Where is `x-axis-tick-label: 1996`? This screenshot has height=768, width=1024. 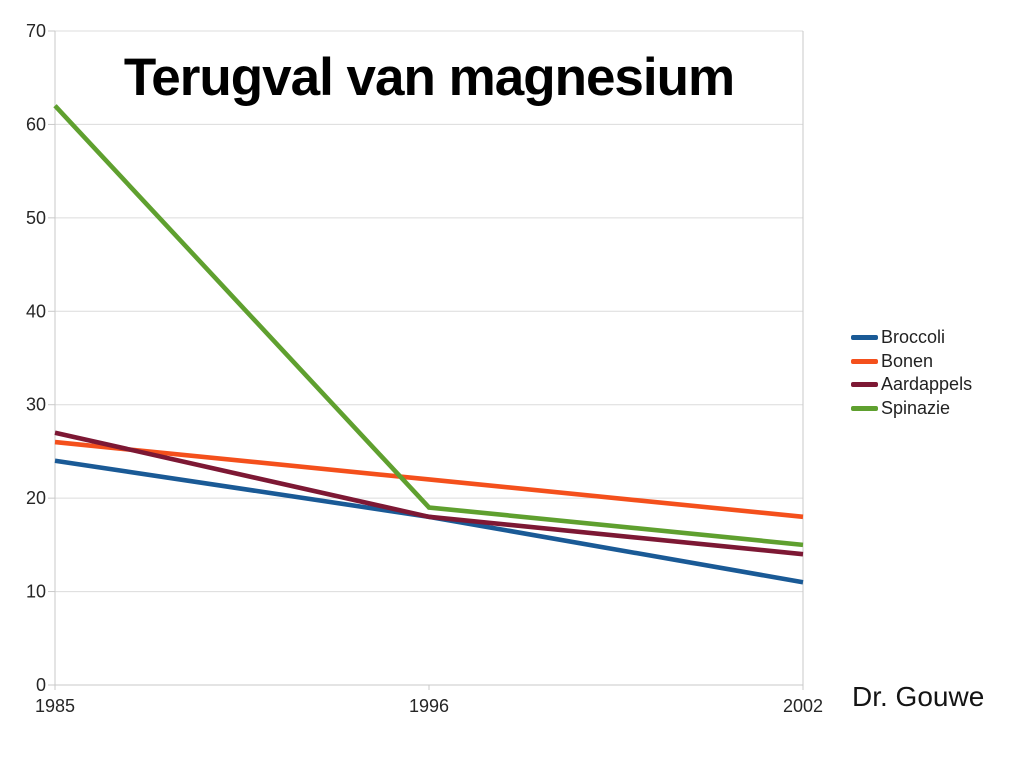
x-axis-tick-label: 1996 is located at coordinates (429, 706).